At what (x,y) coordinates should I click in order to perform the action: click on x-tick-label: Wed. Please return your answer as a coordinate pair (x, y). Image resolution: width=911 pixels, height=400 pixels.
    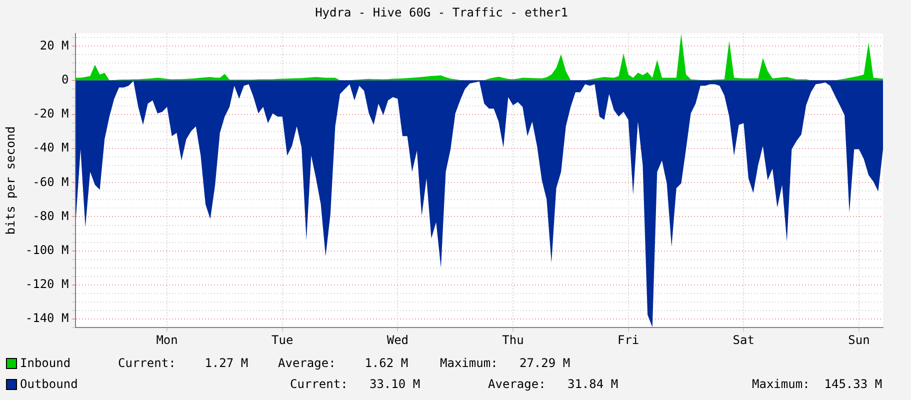
    Looking at the image, I should click on (397, 339).